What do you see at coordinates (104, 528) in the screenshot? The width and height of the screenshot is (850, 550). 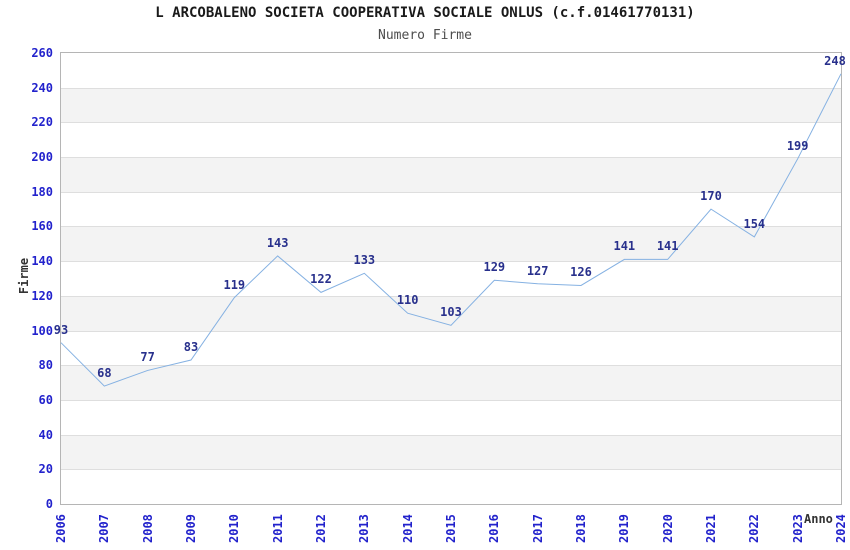 I see `x-tick-label: 2007` at bounding box center [104, 528].